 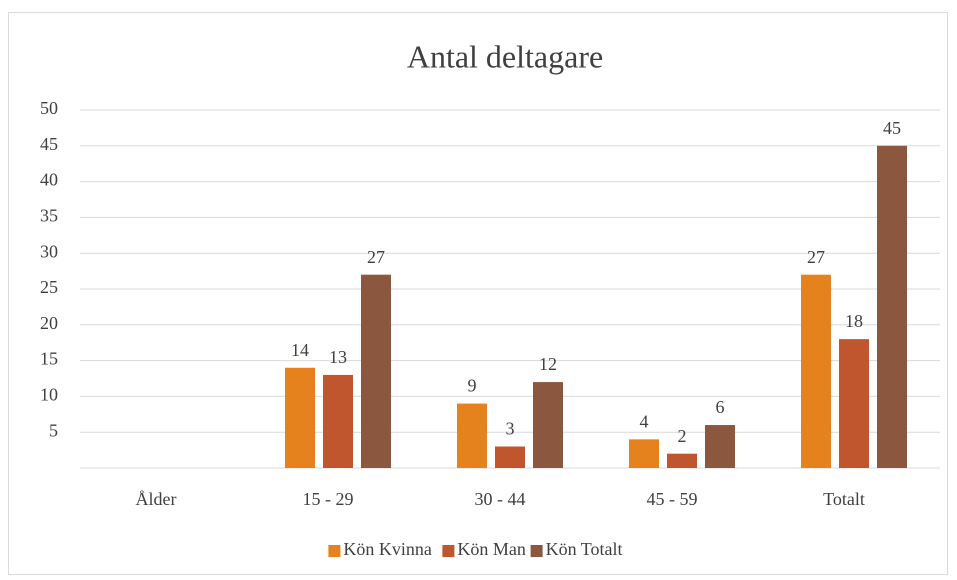 I want to click on data-label: 12, so click(x=548, y=364).